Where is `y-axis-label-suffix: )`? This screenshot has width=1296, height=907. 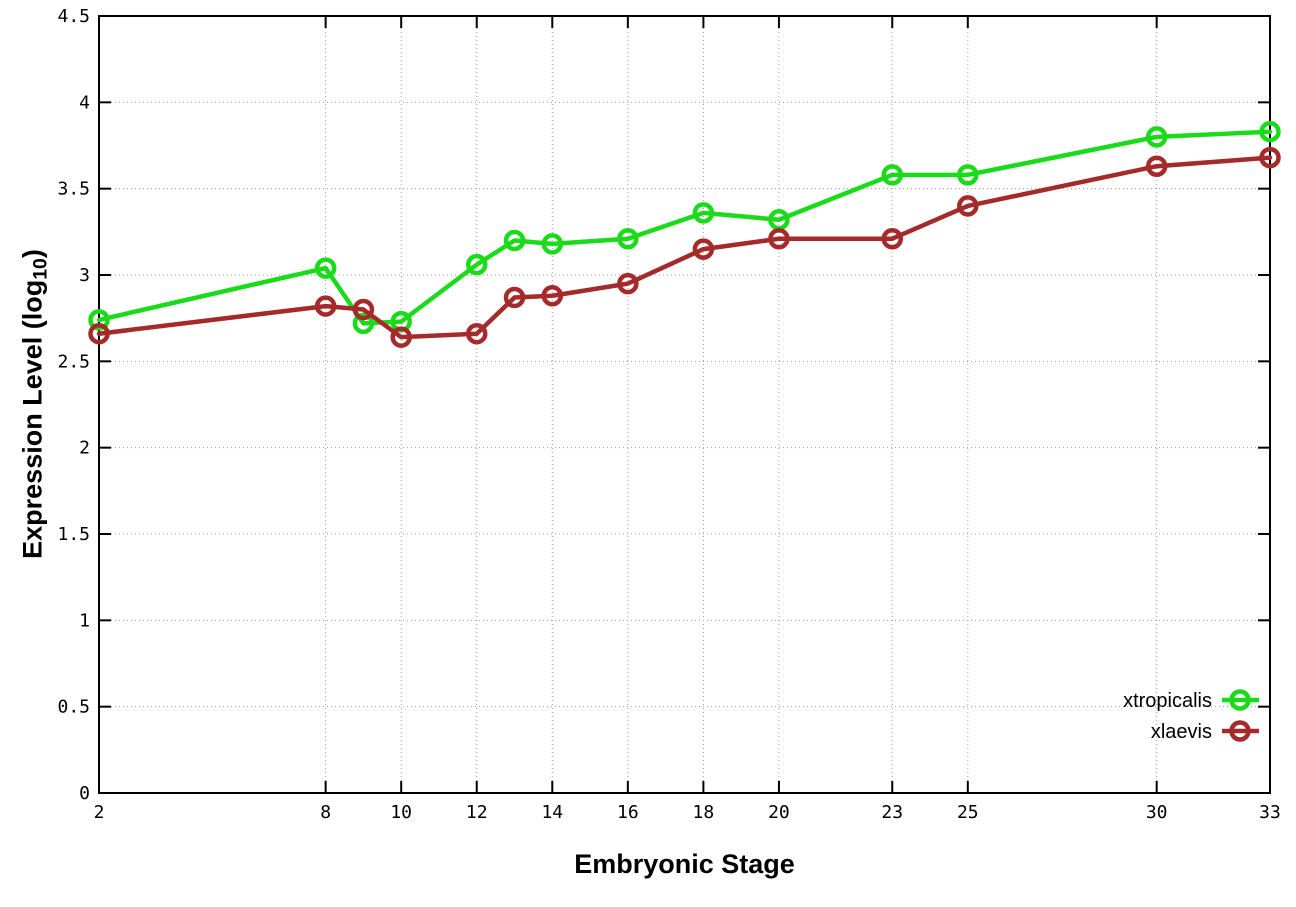 y-axis-label-suffix: ) is located at coordinates (32, 254).